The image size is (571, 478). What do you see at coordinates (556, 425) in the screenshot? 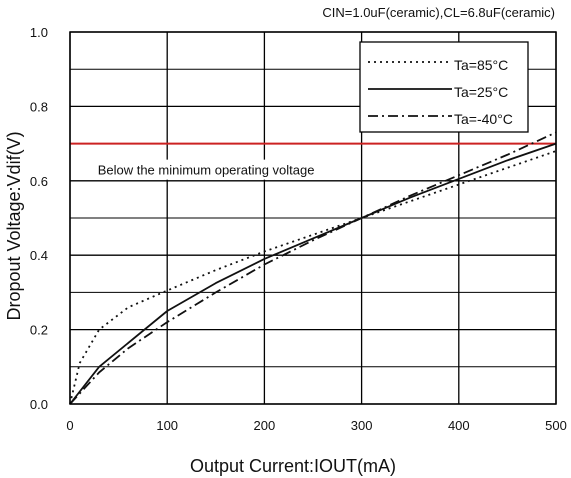
I see `x-tick-label: 500` at bounding box center [556, 425].